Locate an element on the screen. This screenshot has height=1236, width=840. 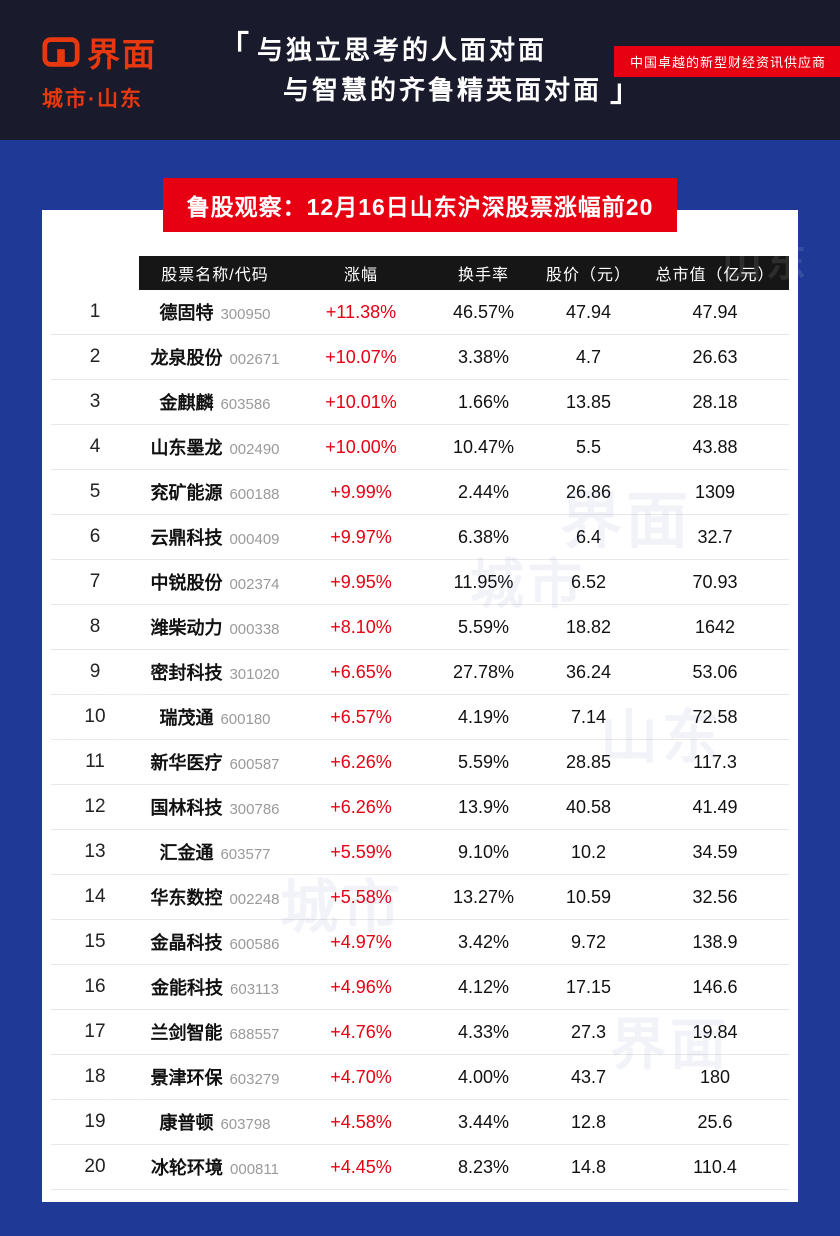
stock-code: 002490 is located at coordinates (254, 449).